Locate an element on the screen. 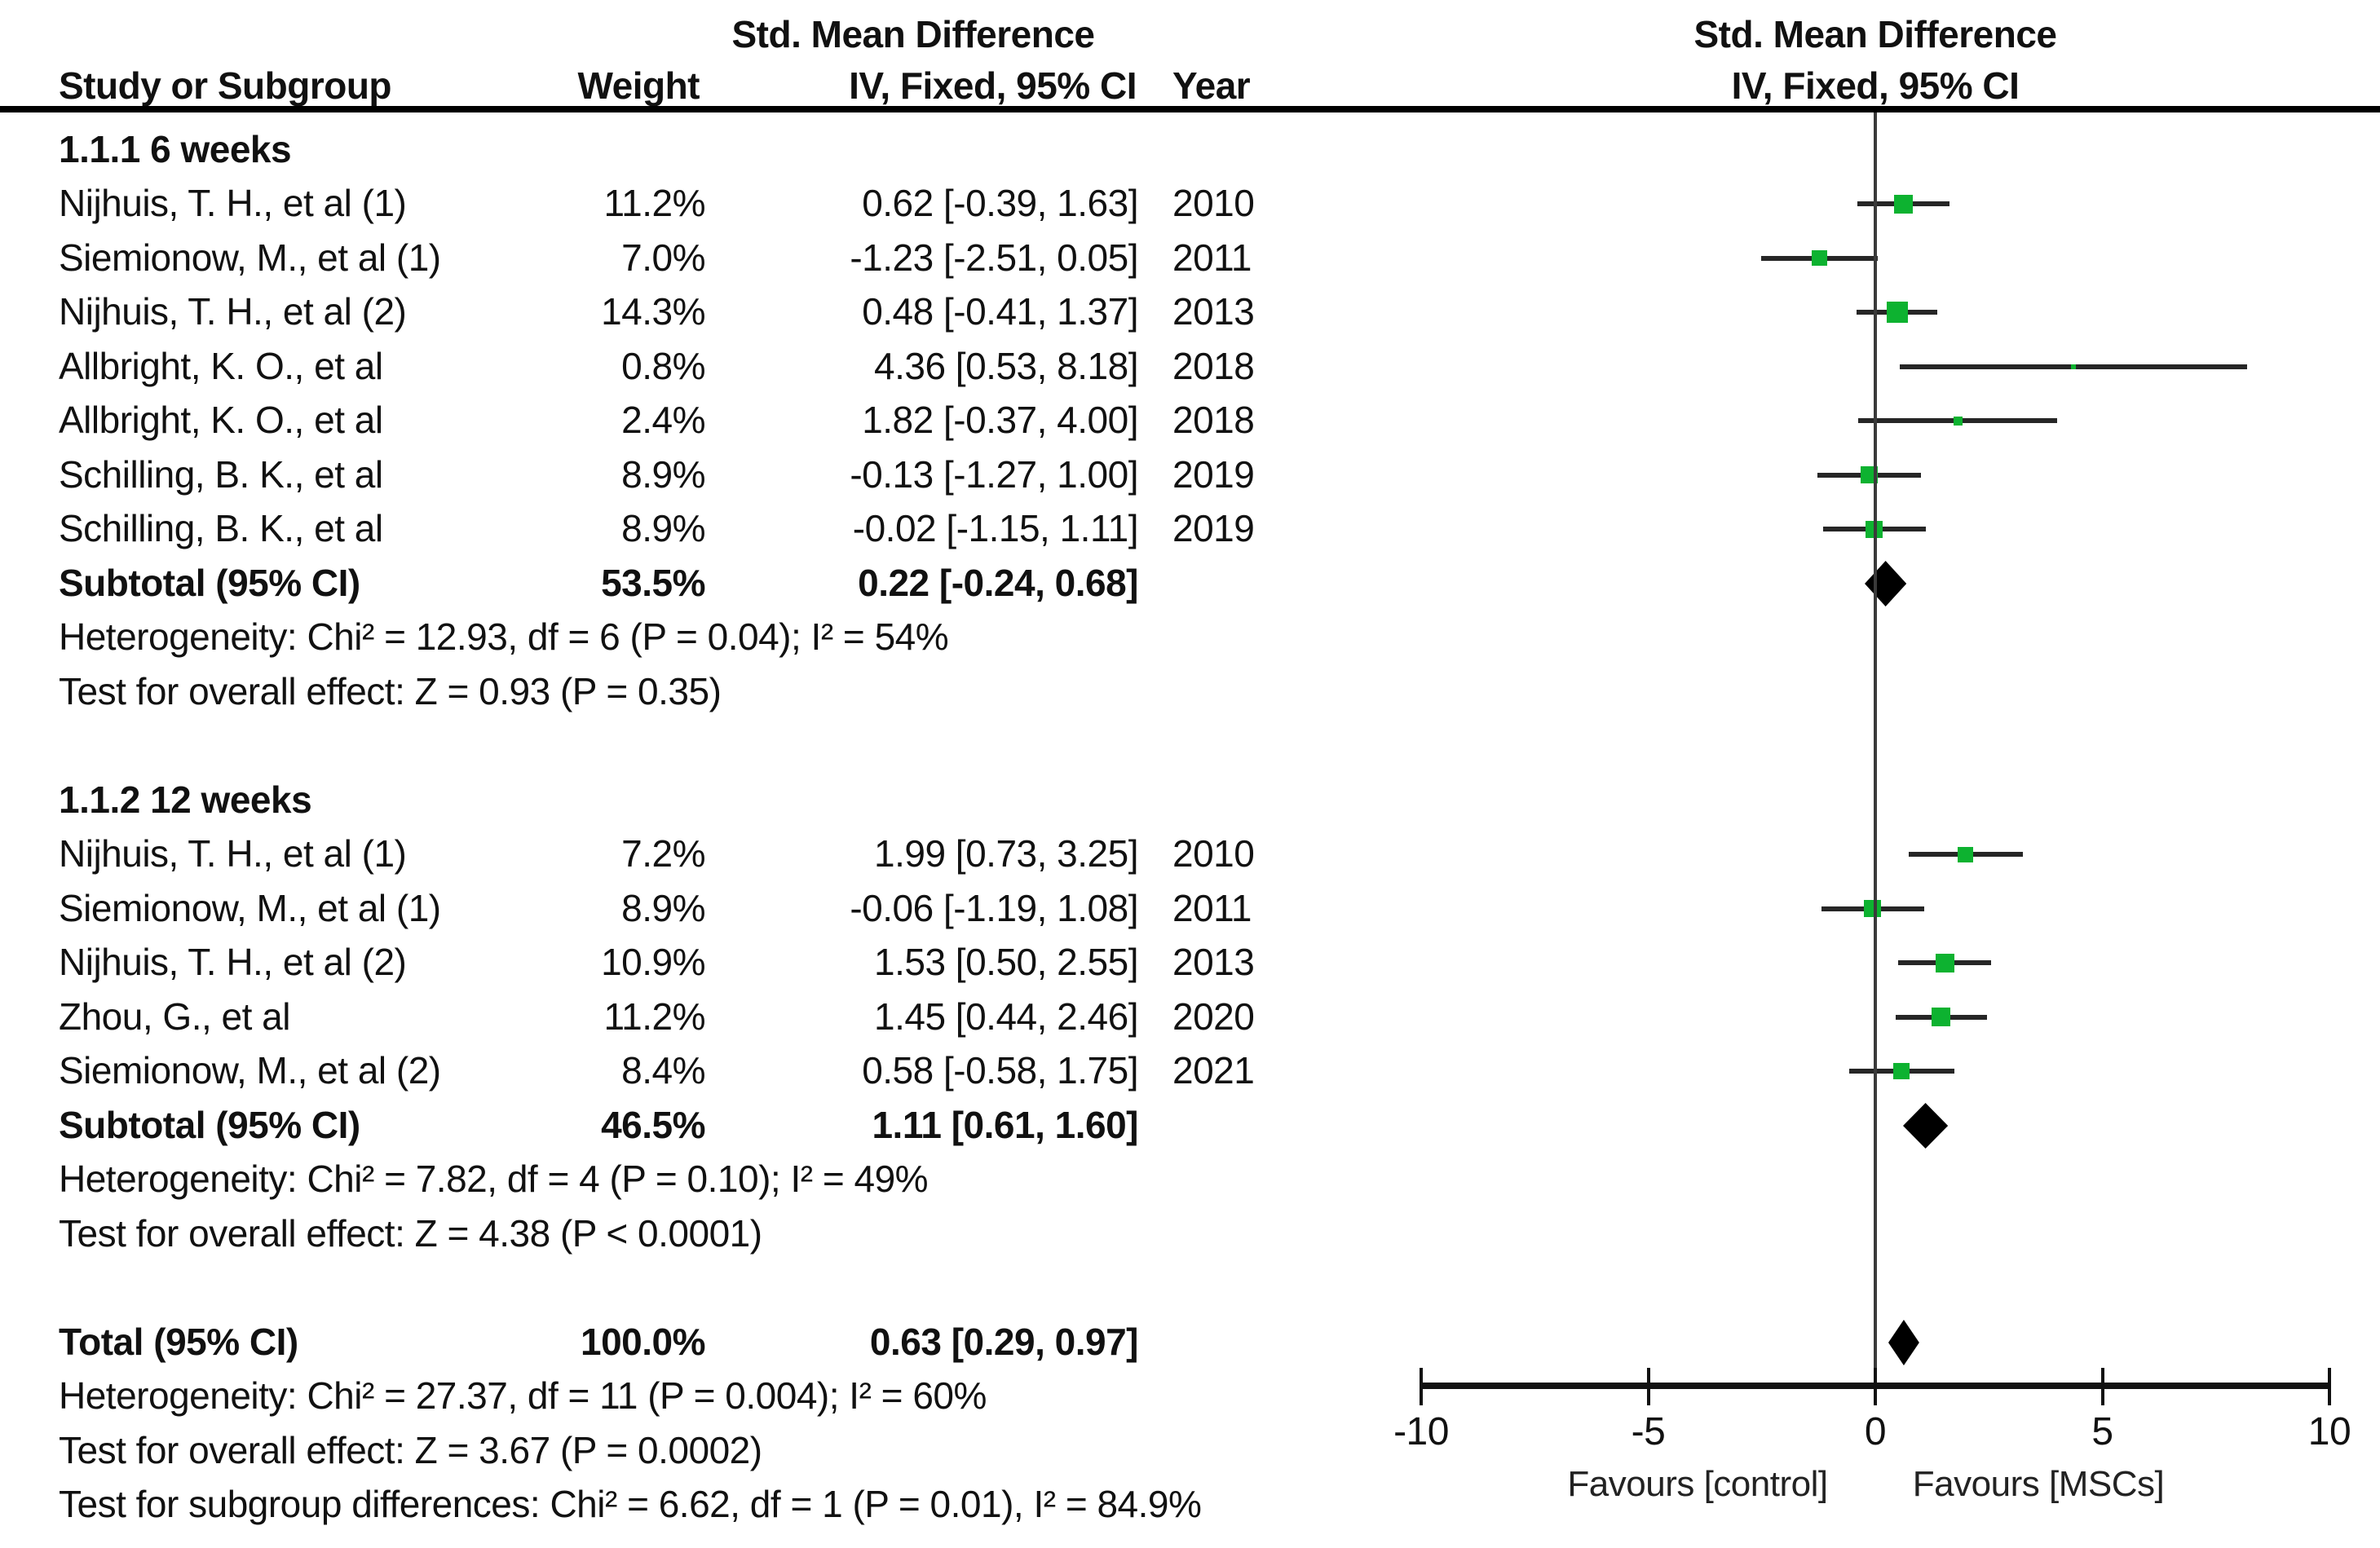 The width and height of the screenshot is (2380, 1548). zero-line is located at coordinates (1876, 749).